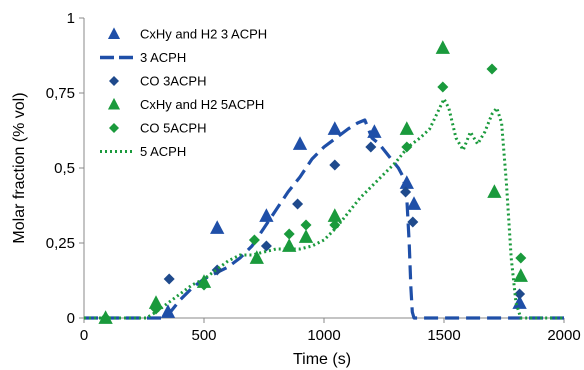  What do you see at coordinates (19, 167) in the screenshot?
I see `y-axis-title: Molar fraction (% vol)` at bounding box center [19, 167].